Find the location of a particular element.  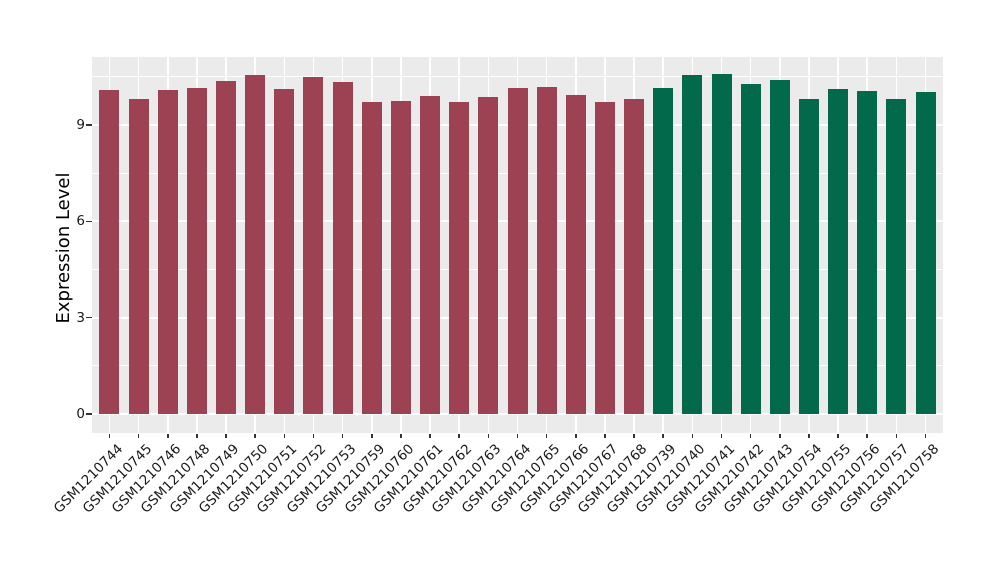

bar-GSM1210741 is located at coordinates (721, 244).